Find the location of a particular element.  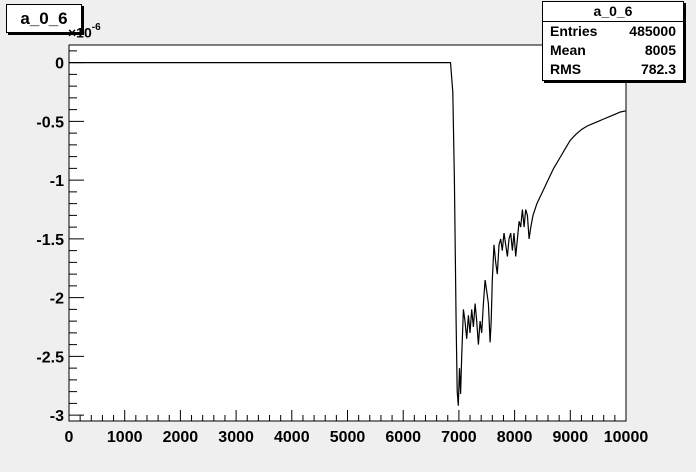

x-tick-label: 2000 is located at coordinates (181, 437).